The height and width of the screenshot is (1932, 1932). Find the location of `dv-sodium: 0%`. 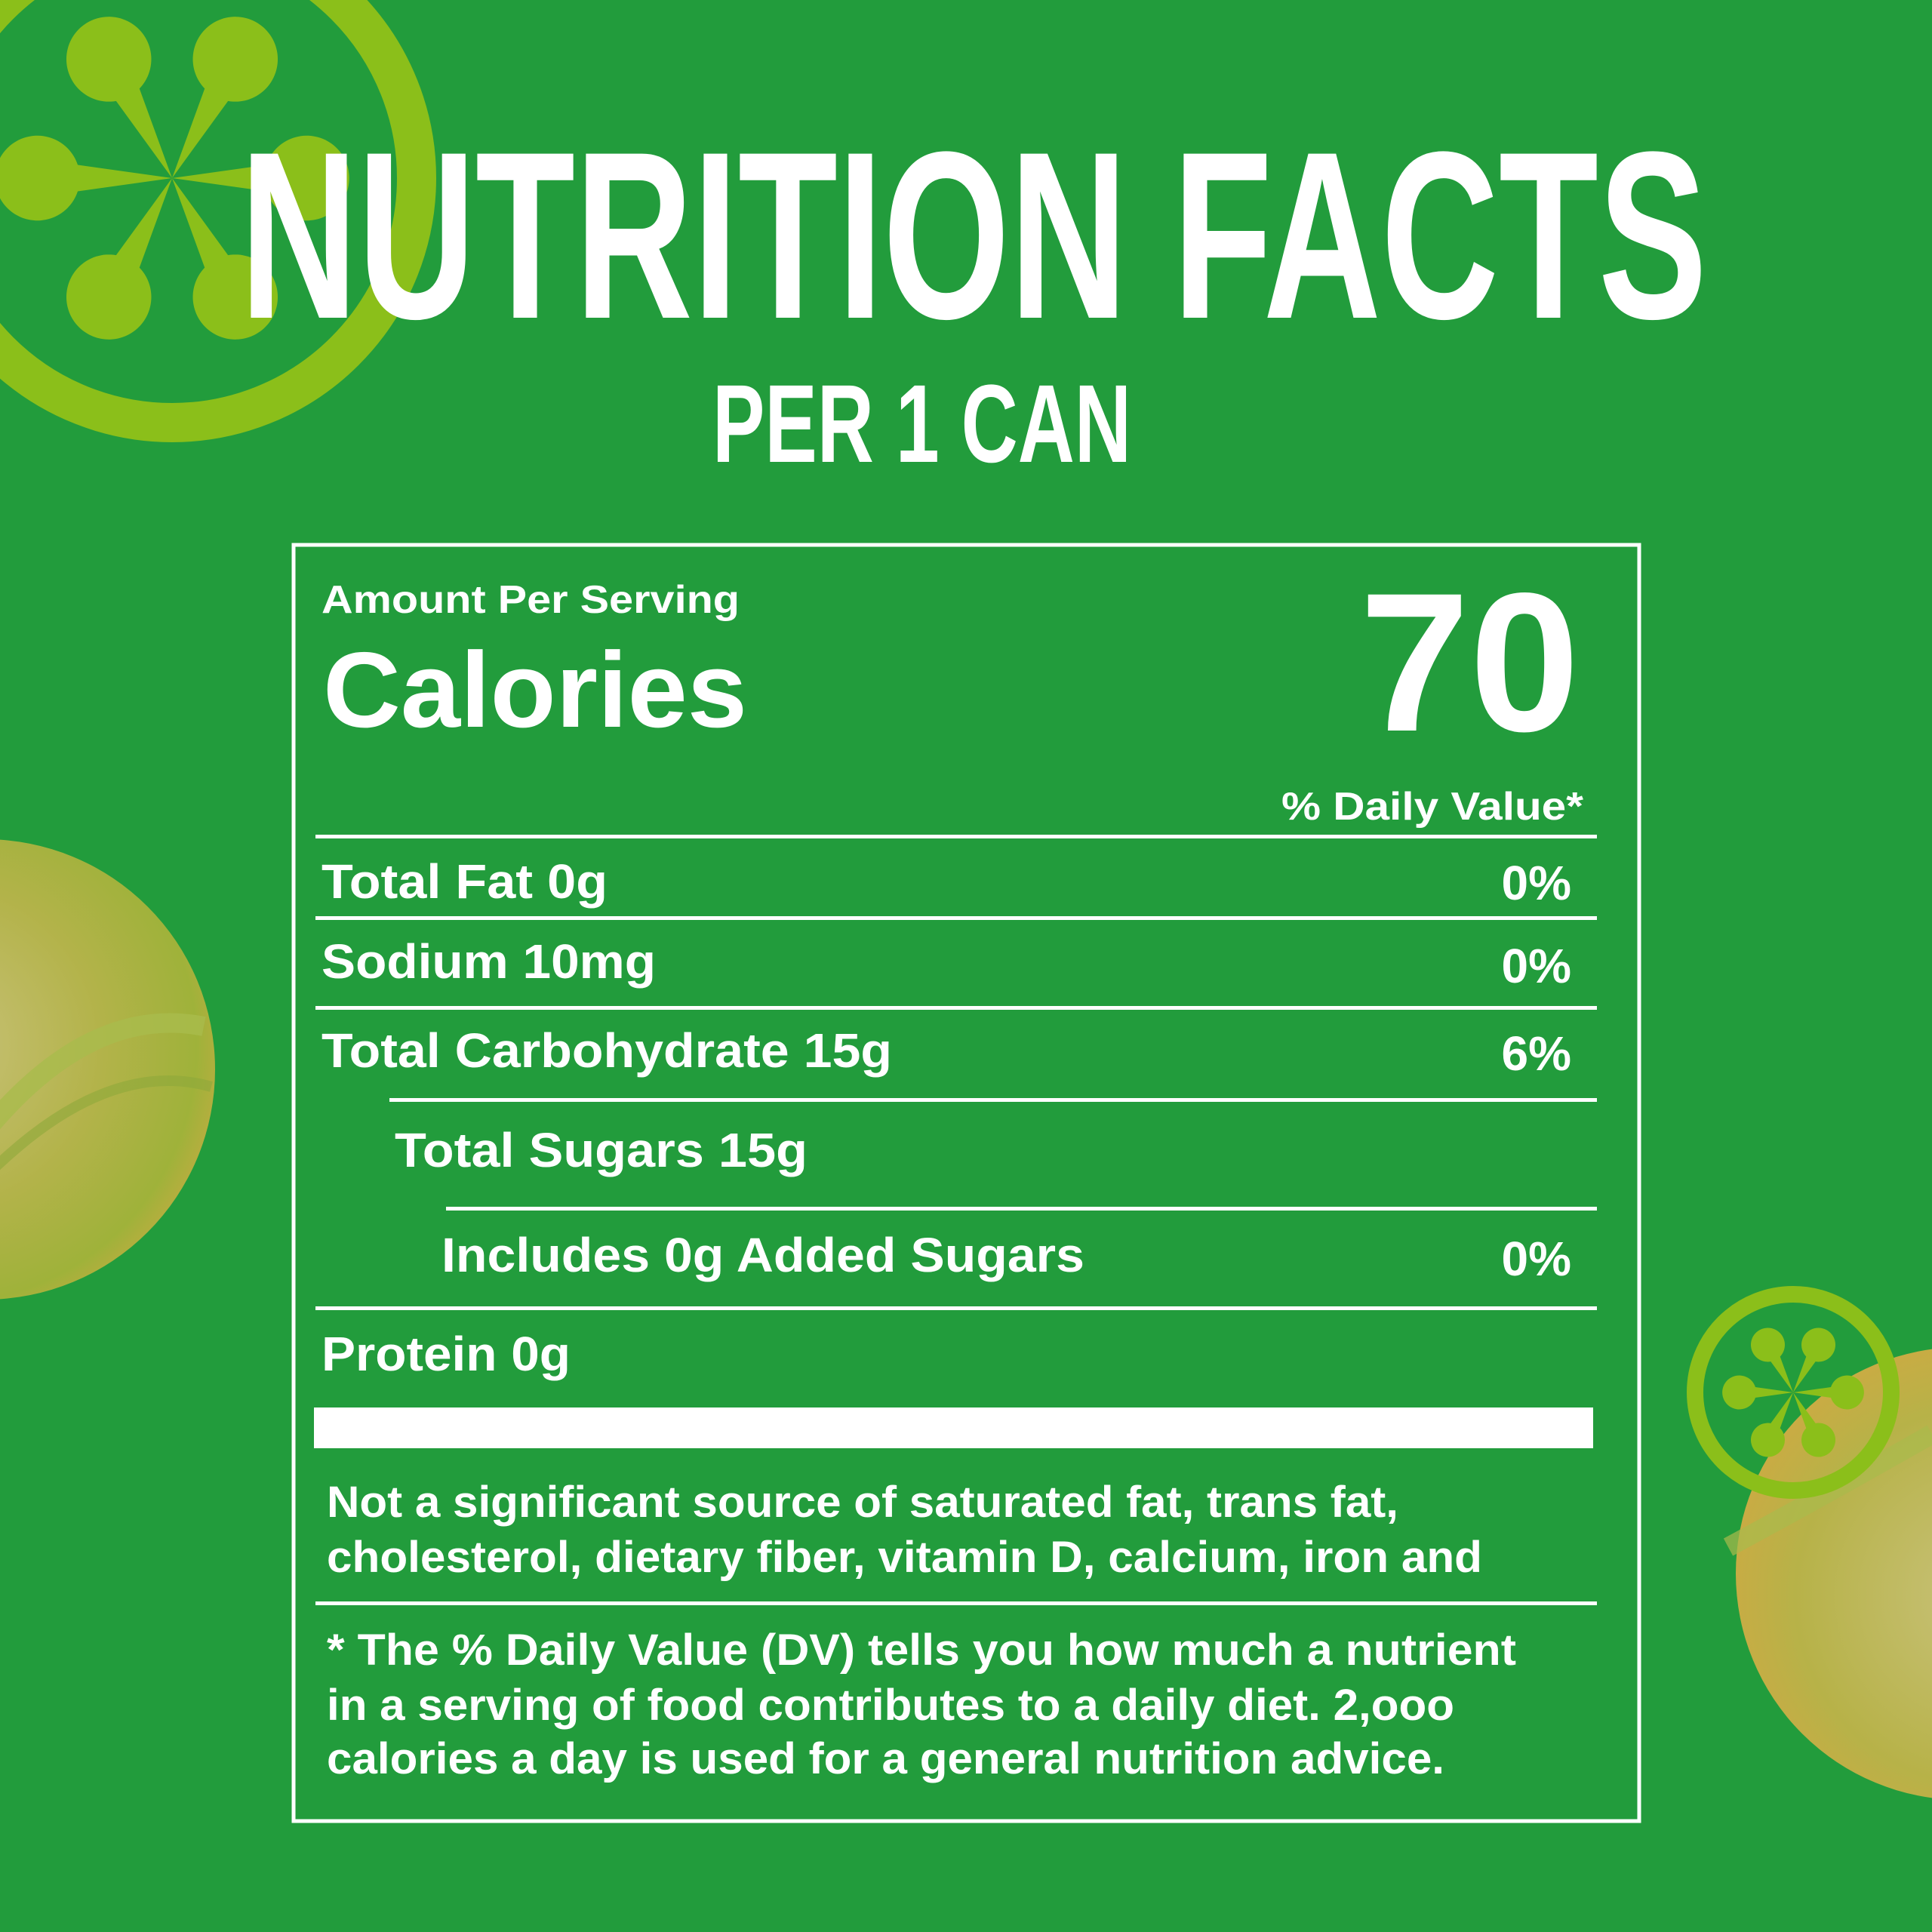

dv-sodium: 0% is located at coordinates (1537, 966).